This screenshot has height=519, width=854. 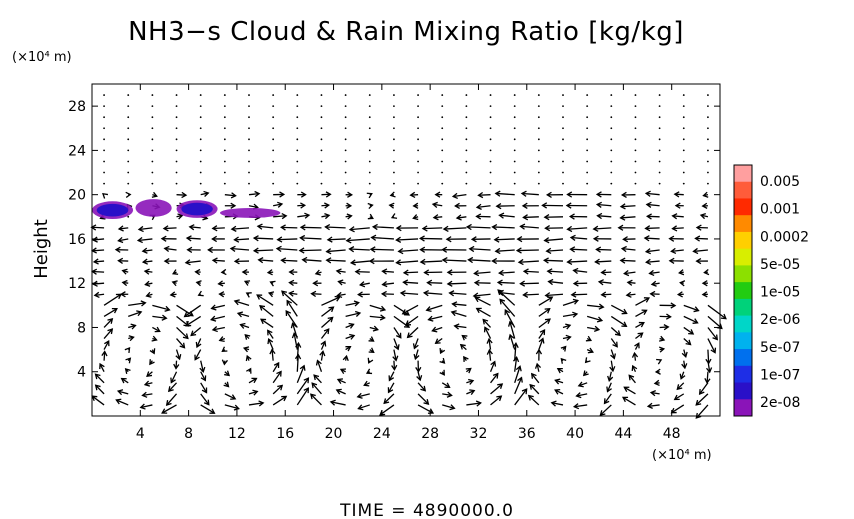 What do you see at coordinates (186, 209) in the screenshot?
I see `cloud-mixing-ratio-contours` at bounding box center [186, 209].